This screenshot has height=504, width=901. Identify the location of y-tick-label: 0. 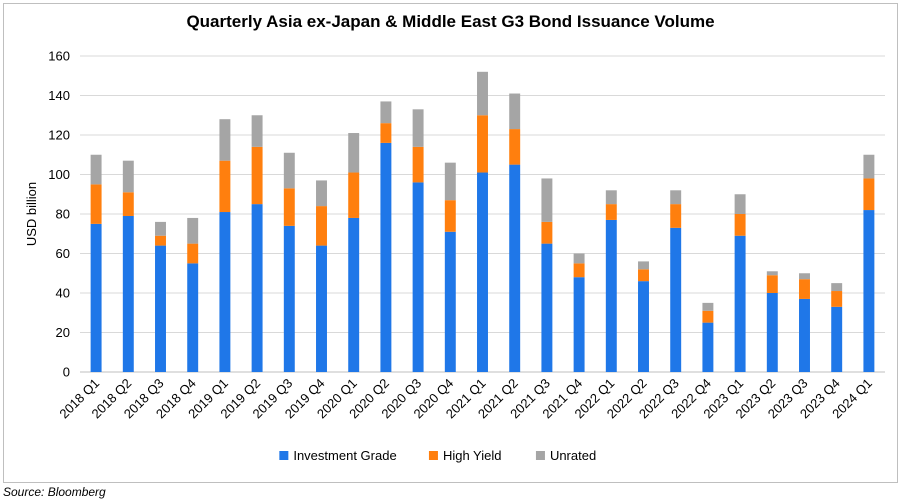
(66, 372).